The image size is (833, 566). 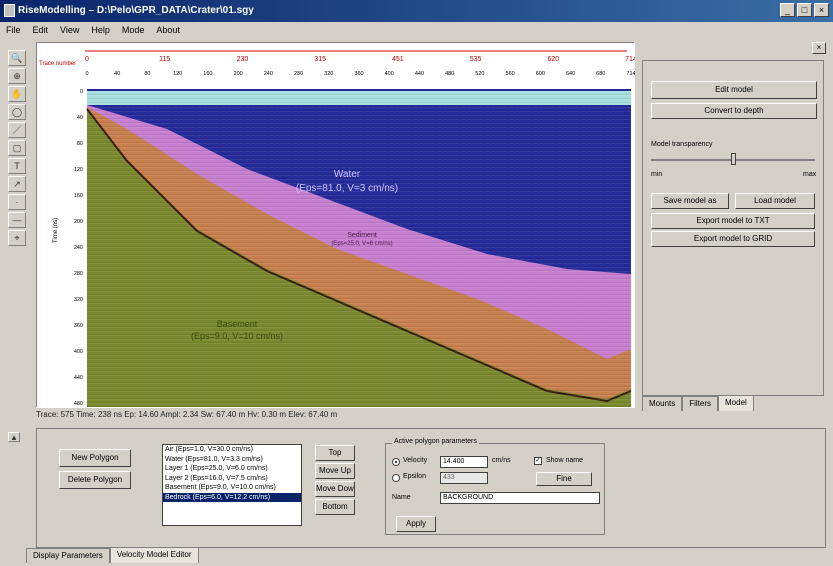 What do you see at coordinates (87, 59) in the screenshot?
I see `top-major-tick-label: 0` at bounding box center [87, 59].